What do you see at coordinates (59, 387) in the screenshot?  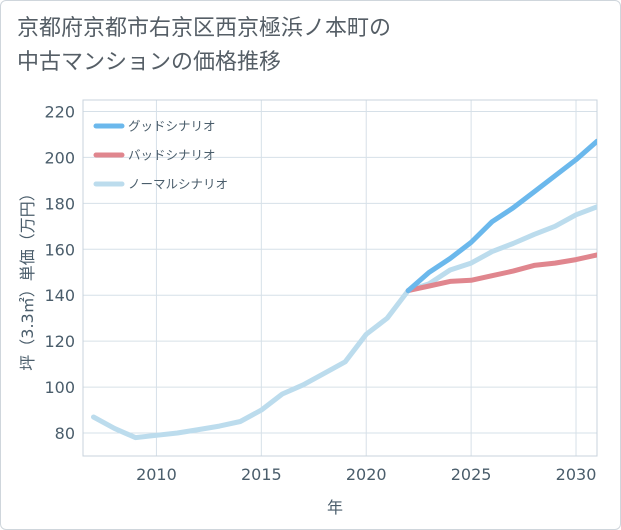 I see `y-tick-label: 100` at bounding box center [59, 387].